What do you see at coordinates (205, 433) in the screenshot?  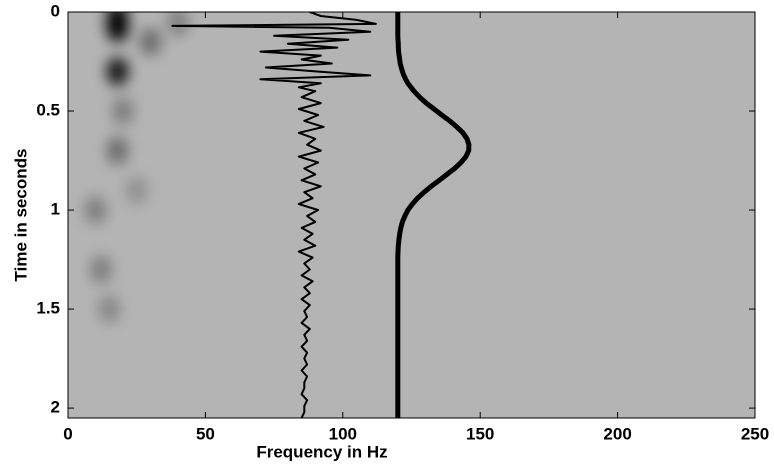 I see `x-tick-label: 50` at bounding box center [205, 433].